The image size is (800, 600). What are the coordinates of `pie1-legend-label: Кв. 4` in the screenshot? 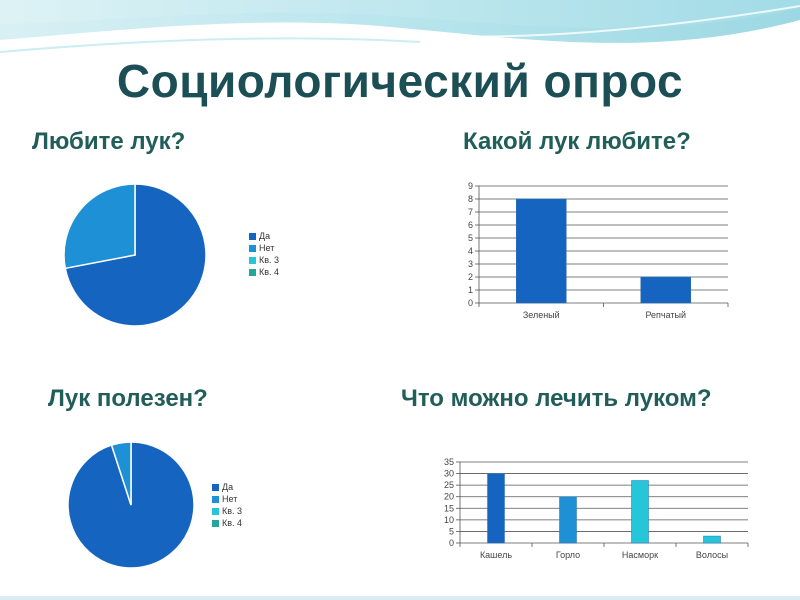 It's located at (269, 272).